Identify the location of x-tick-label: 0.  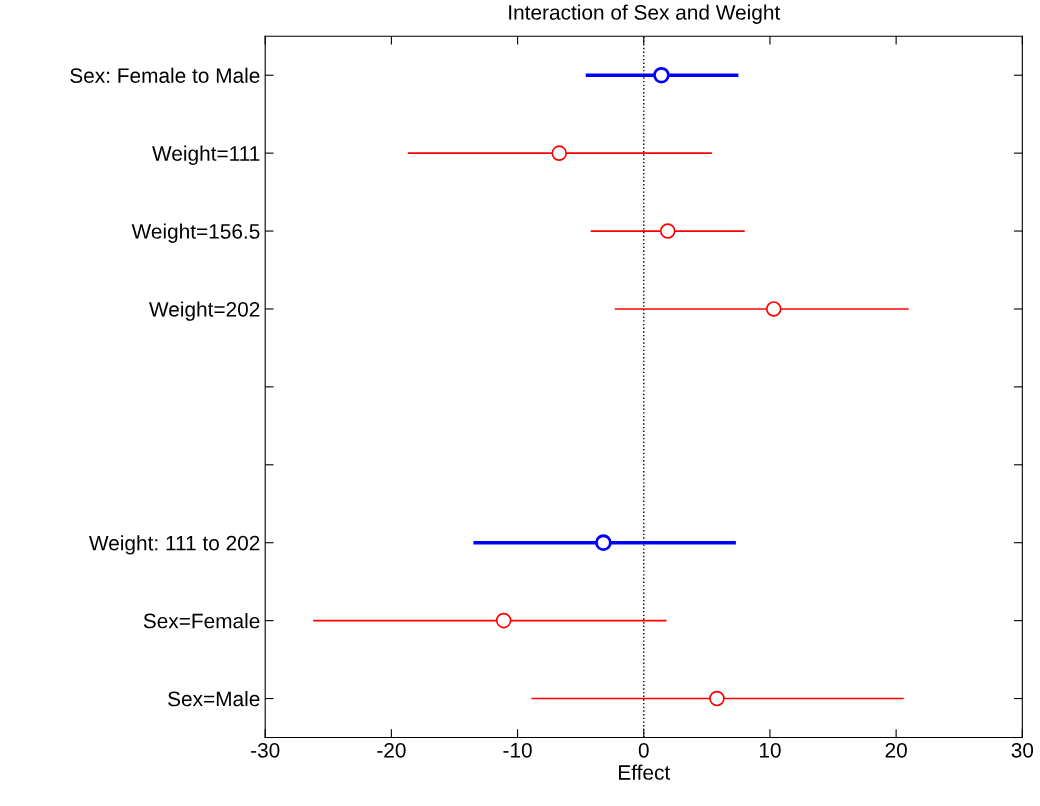
(643, 750).